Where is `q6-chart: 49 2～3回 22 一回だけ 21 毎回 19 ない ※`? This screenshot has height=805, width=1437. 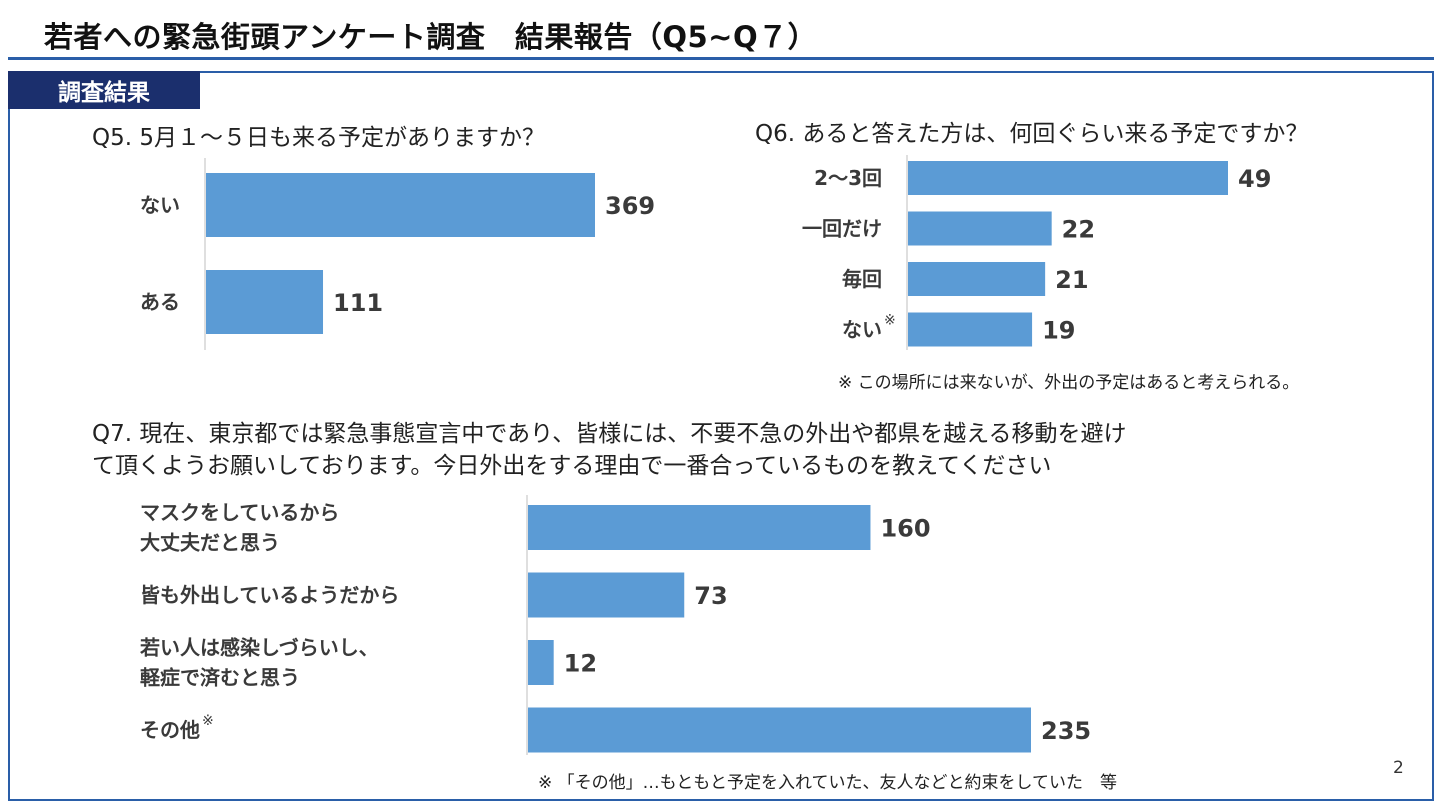
q6-chart: 49 2～3回 22 一回だけ 21 毎回 19 ない ※ is located at coordinates (1036, 252).